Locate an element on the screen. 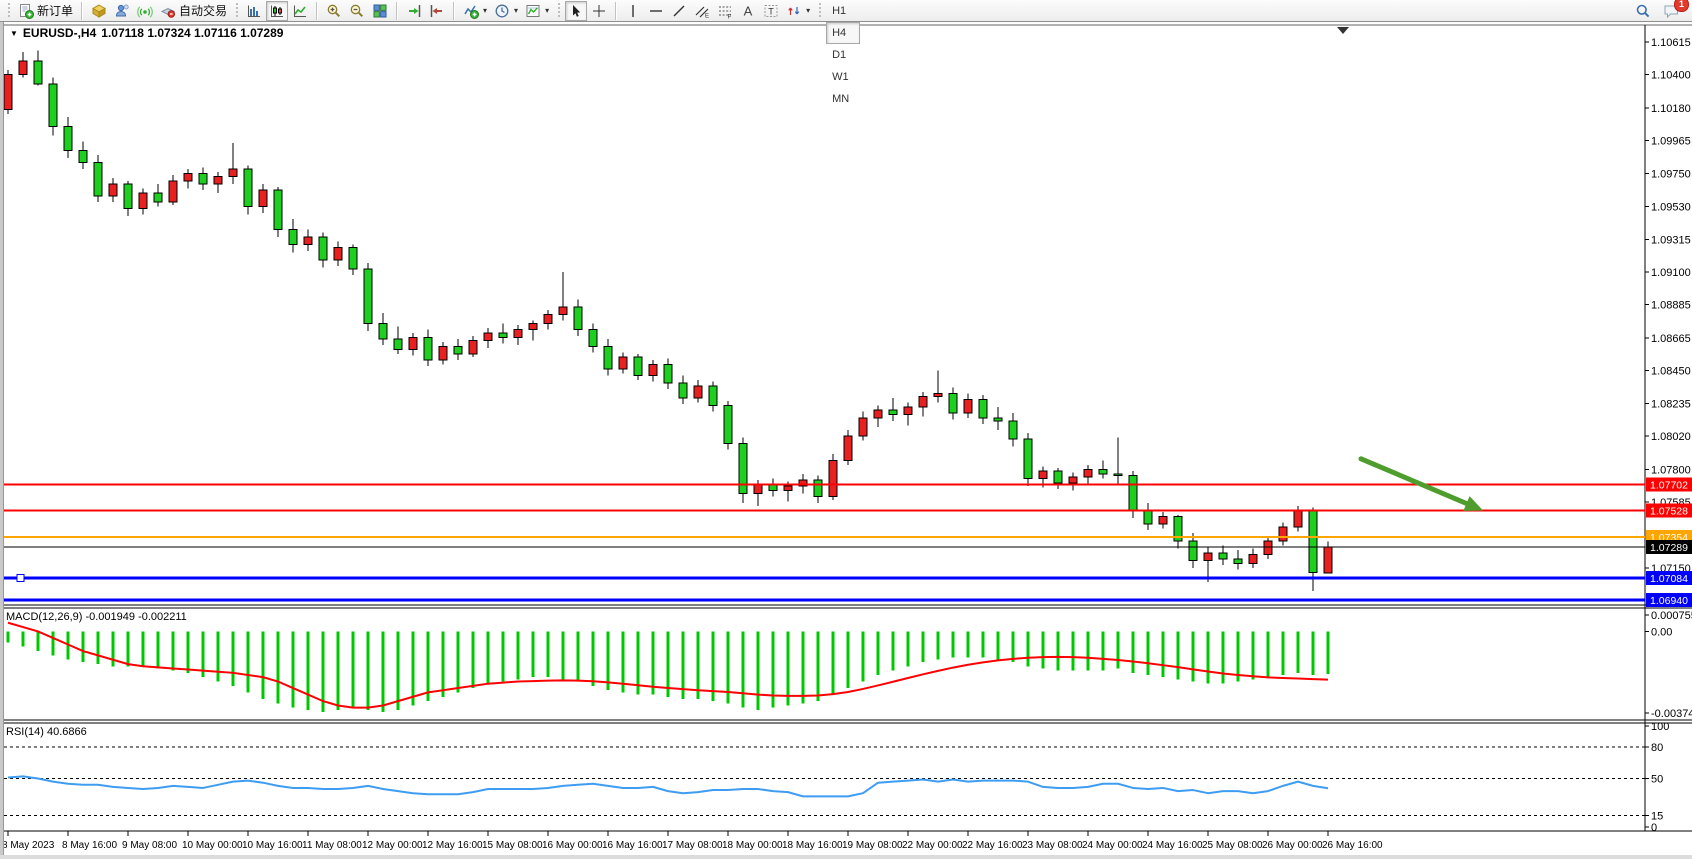 This screenshot has height=859, width=1692. macd-panel: 0.000755 0.00 -0.003746 is located at coordinates (849, 665).